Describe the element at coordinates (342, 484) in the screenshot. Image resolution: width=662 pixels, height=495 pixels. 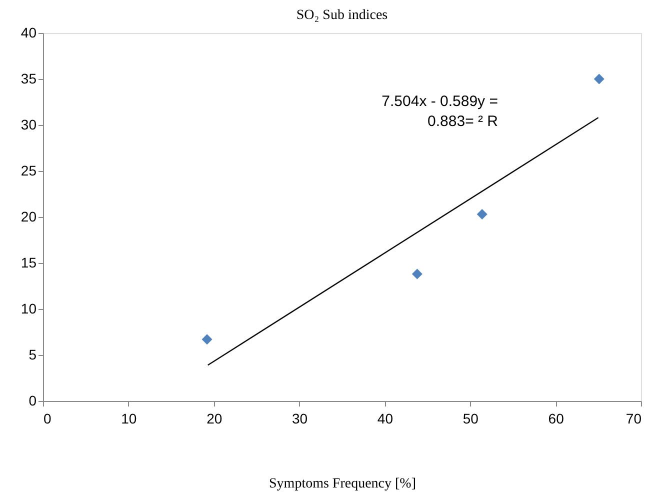
I see `x-axis-title: Symptoms Frequency [%]` at that location.